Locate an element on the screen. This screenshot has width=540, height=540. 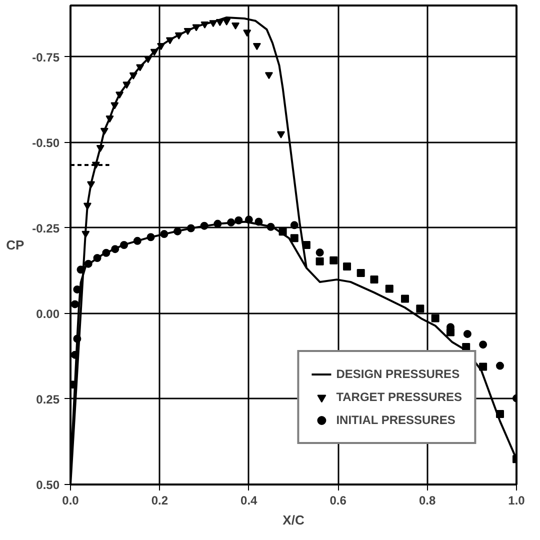
y-tick-label: 0.00 is located at coordinates (48, 313).